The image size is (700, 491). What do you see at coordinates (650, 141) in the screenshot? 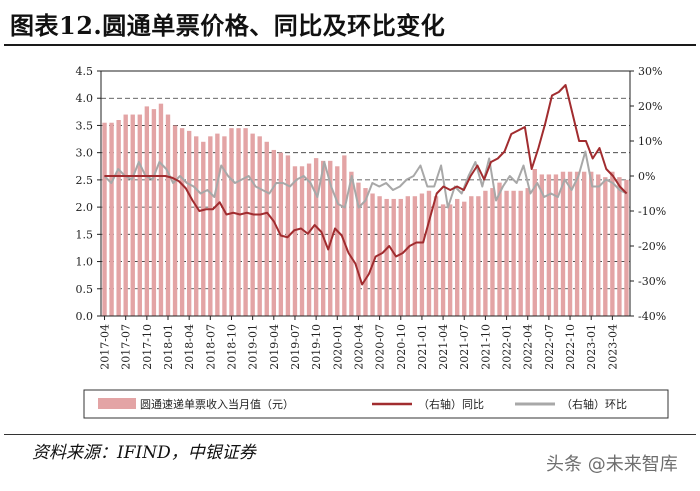
I see `right-tick-label: 10%` at bounding box center [650, 141].